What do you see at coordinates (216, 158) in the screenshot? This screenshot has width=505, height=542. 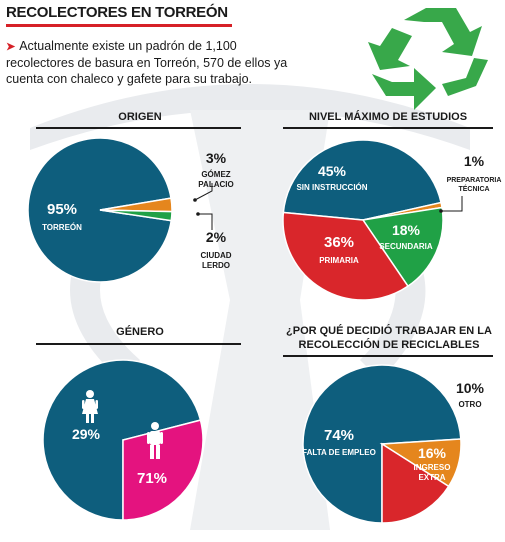 I see `data-label-0-1: 3%` at bounding box center [216, 158].